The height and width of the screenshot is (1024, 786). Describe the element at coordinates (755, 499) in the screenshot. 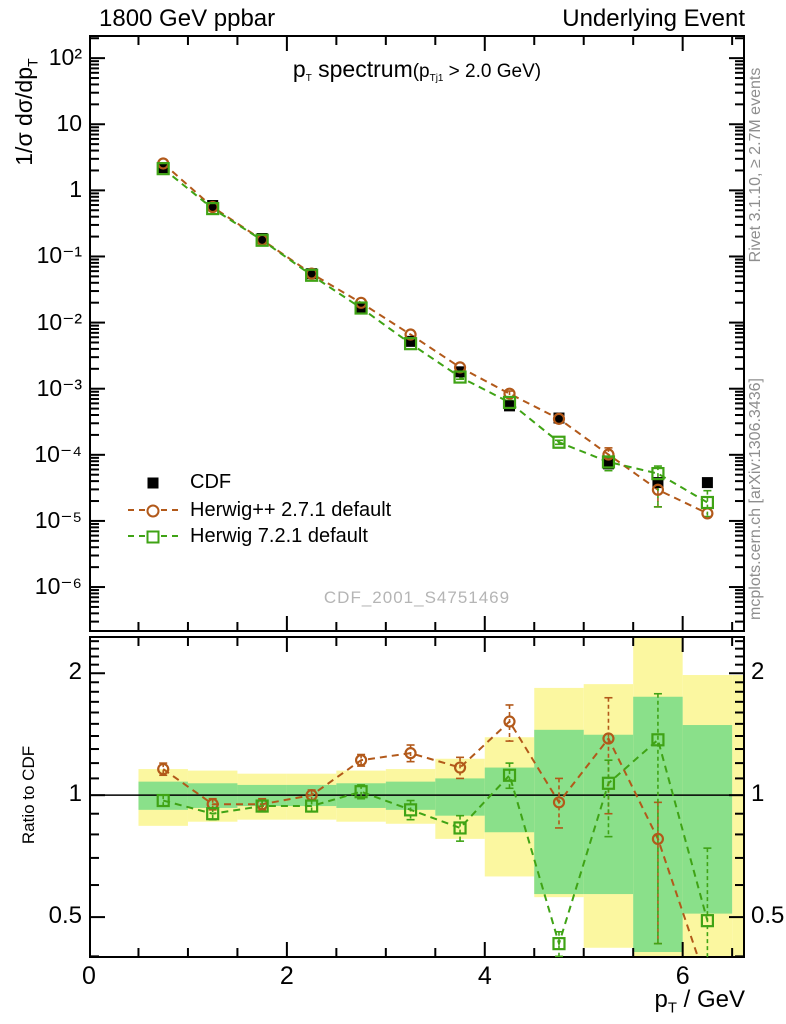

I see `side-note-source: mcplots.cern.ch [arXiv:1306.3436]` at that location.